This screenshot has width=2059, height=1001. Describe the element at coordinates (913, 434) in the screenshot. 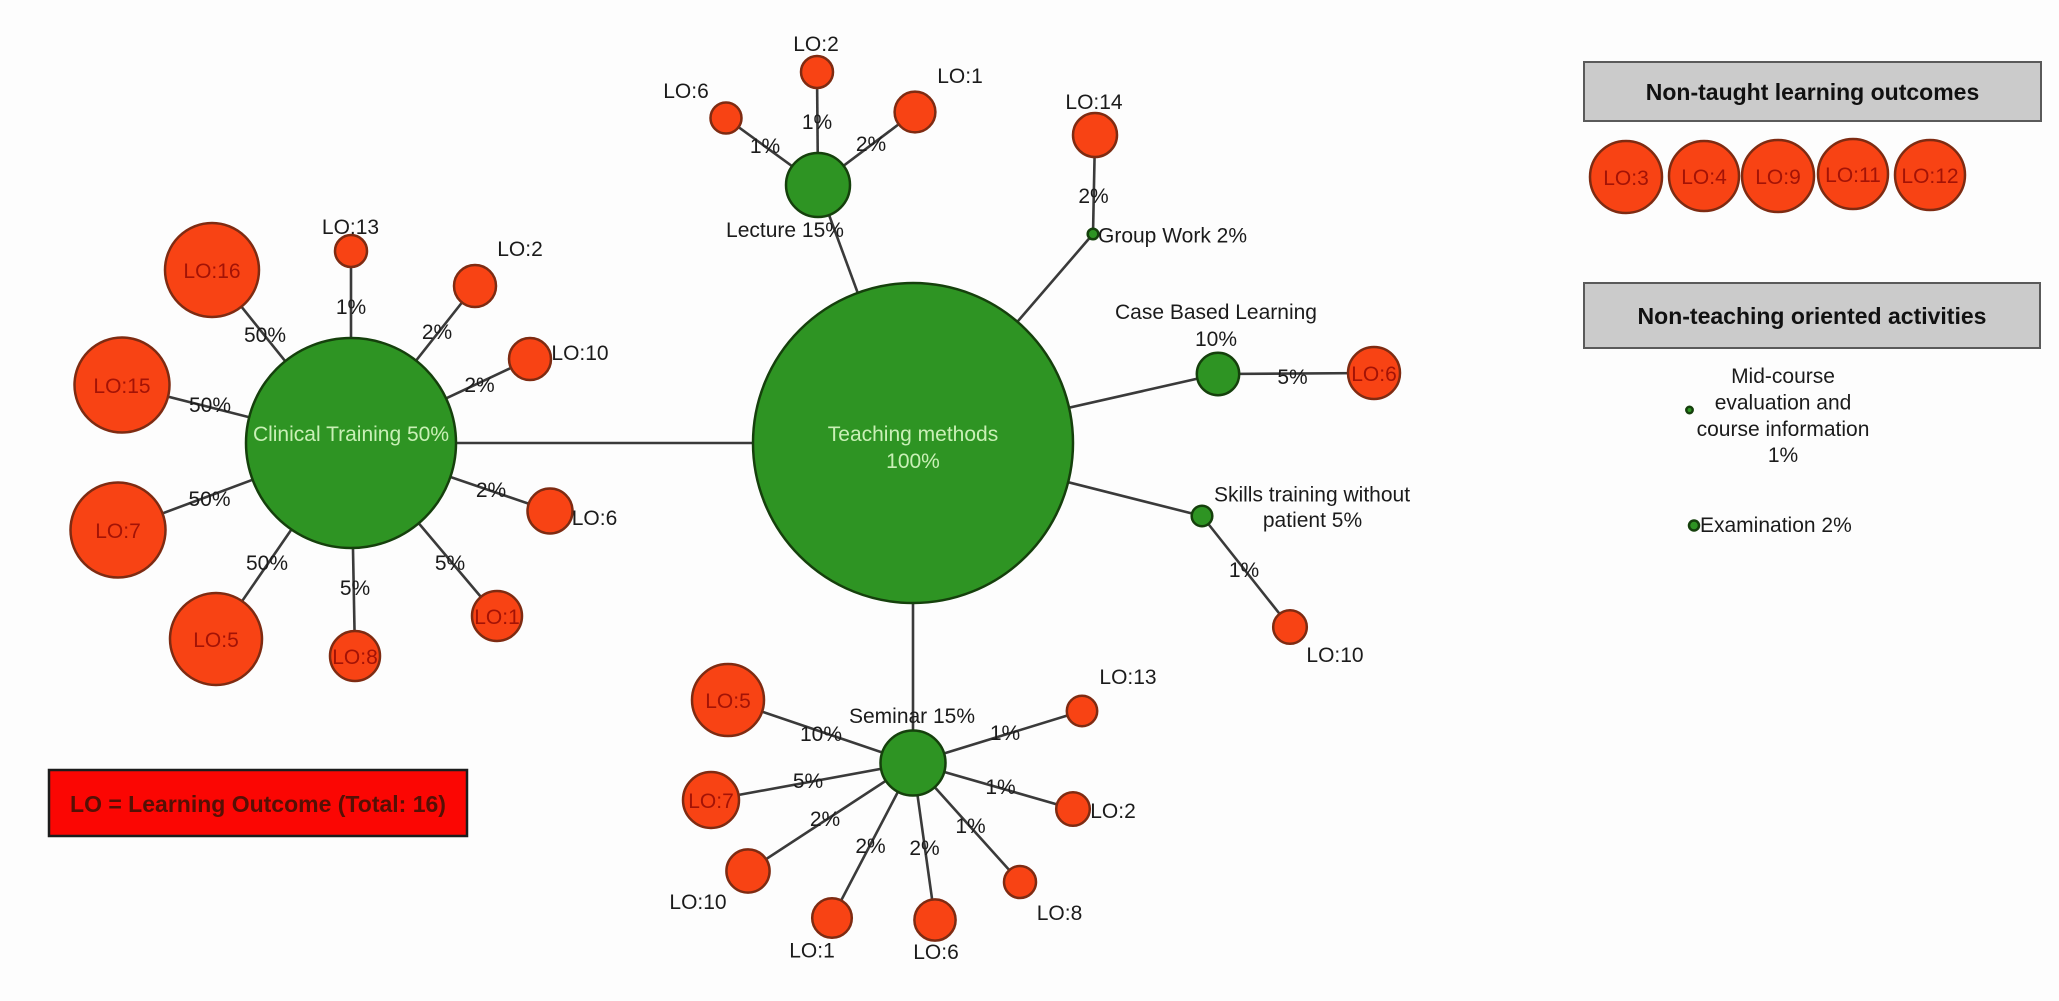

I see `svg-text: Teaching methods` at that location.